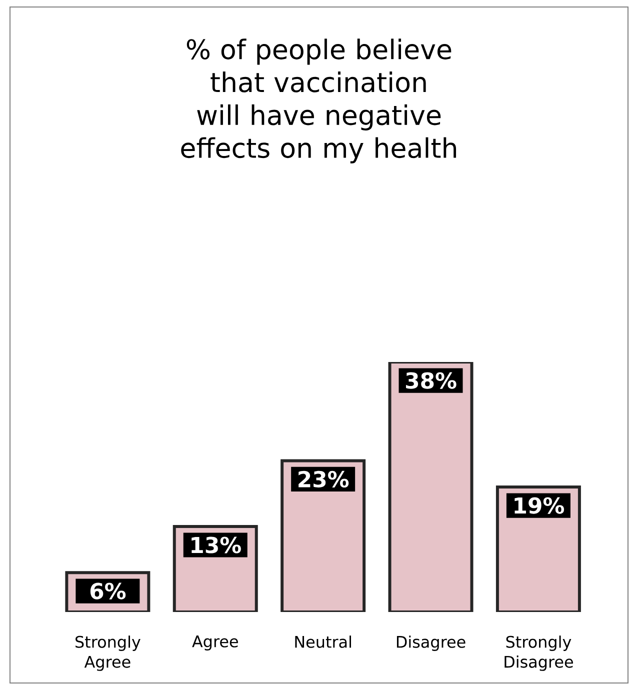 This screenshot has width=638, height=691. Describe the element at coordinates (431, 380) in the screenshot. I see `data-label: 38%` at that location.